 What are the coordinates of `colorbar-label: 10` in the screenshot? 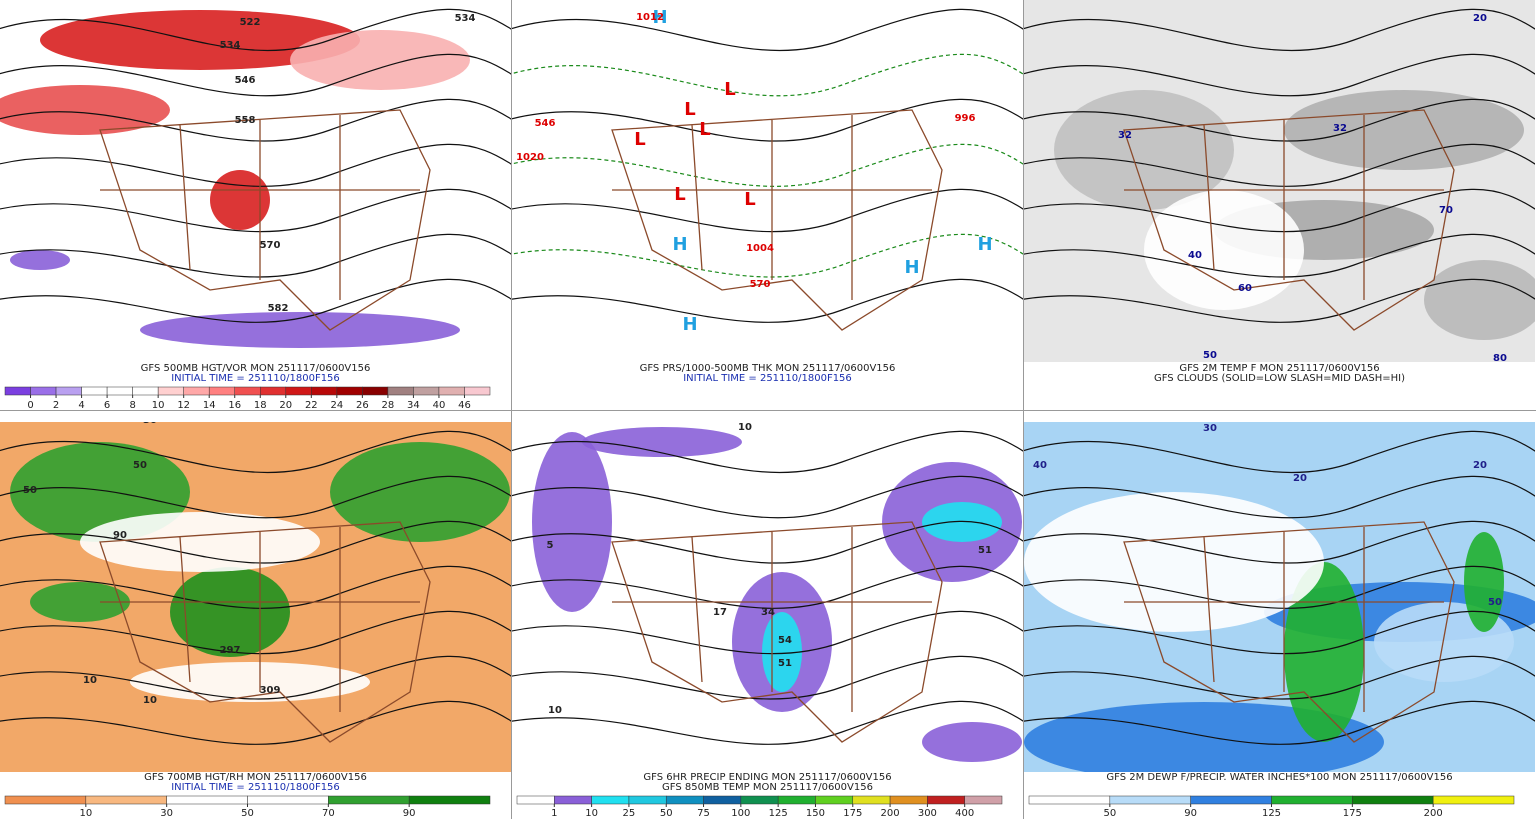 It's located at (591, 813).